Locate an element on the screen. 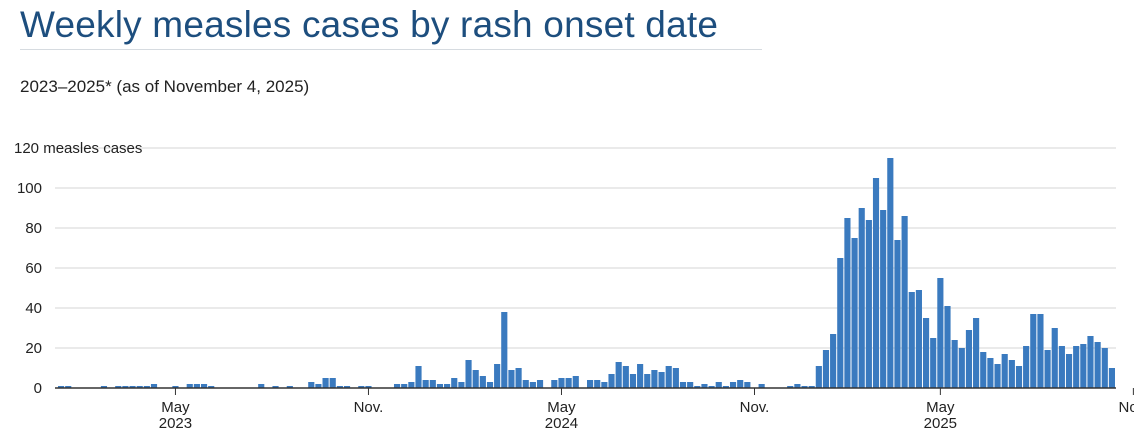  bar: 2025-W33: 37 is located at coordinates (1033, 351).